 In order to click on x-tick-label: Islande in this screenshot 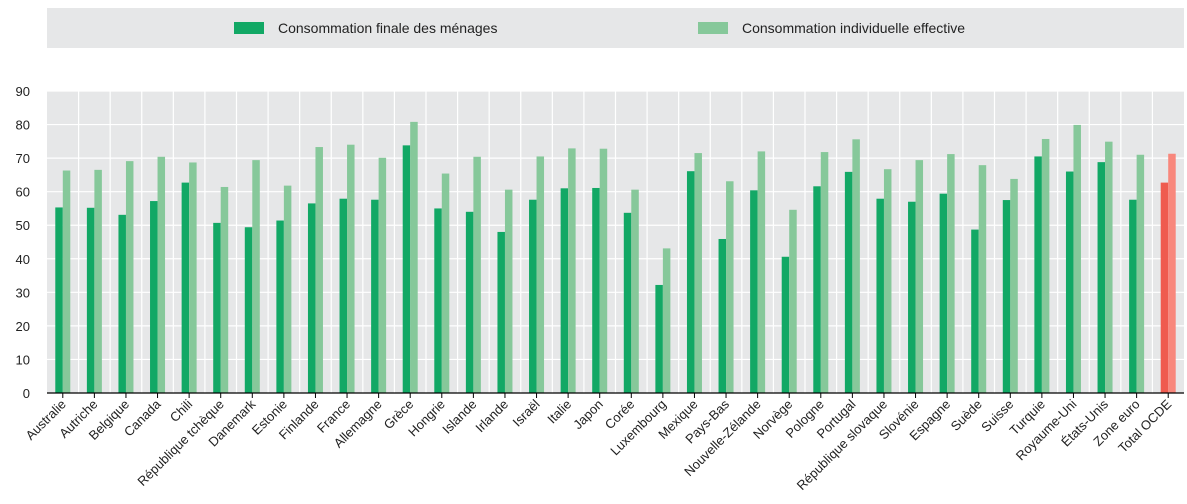, I will do `click(459, 417)`.